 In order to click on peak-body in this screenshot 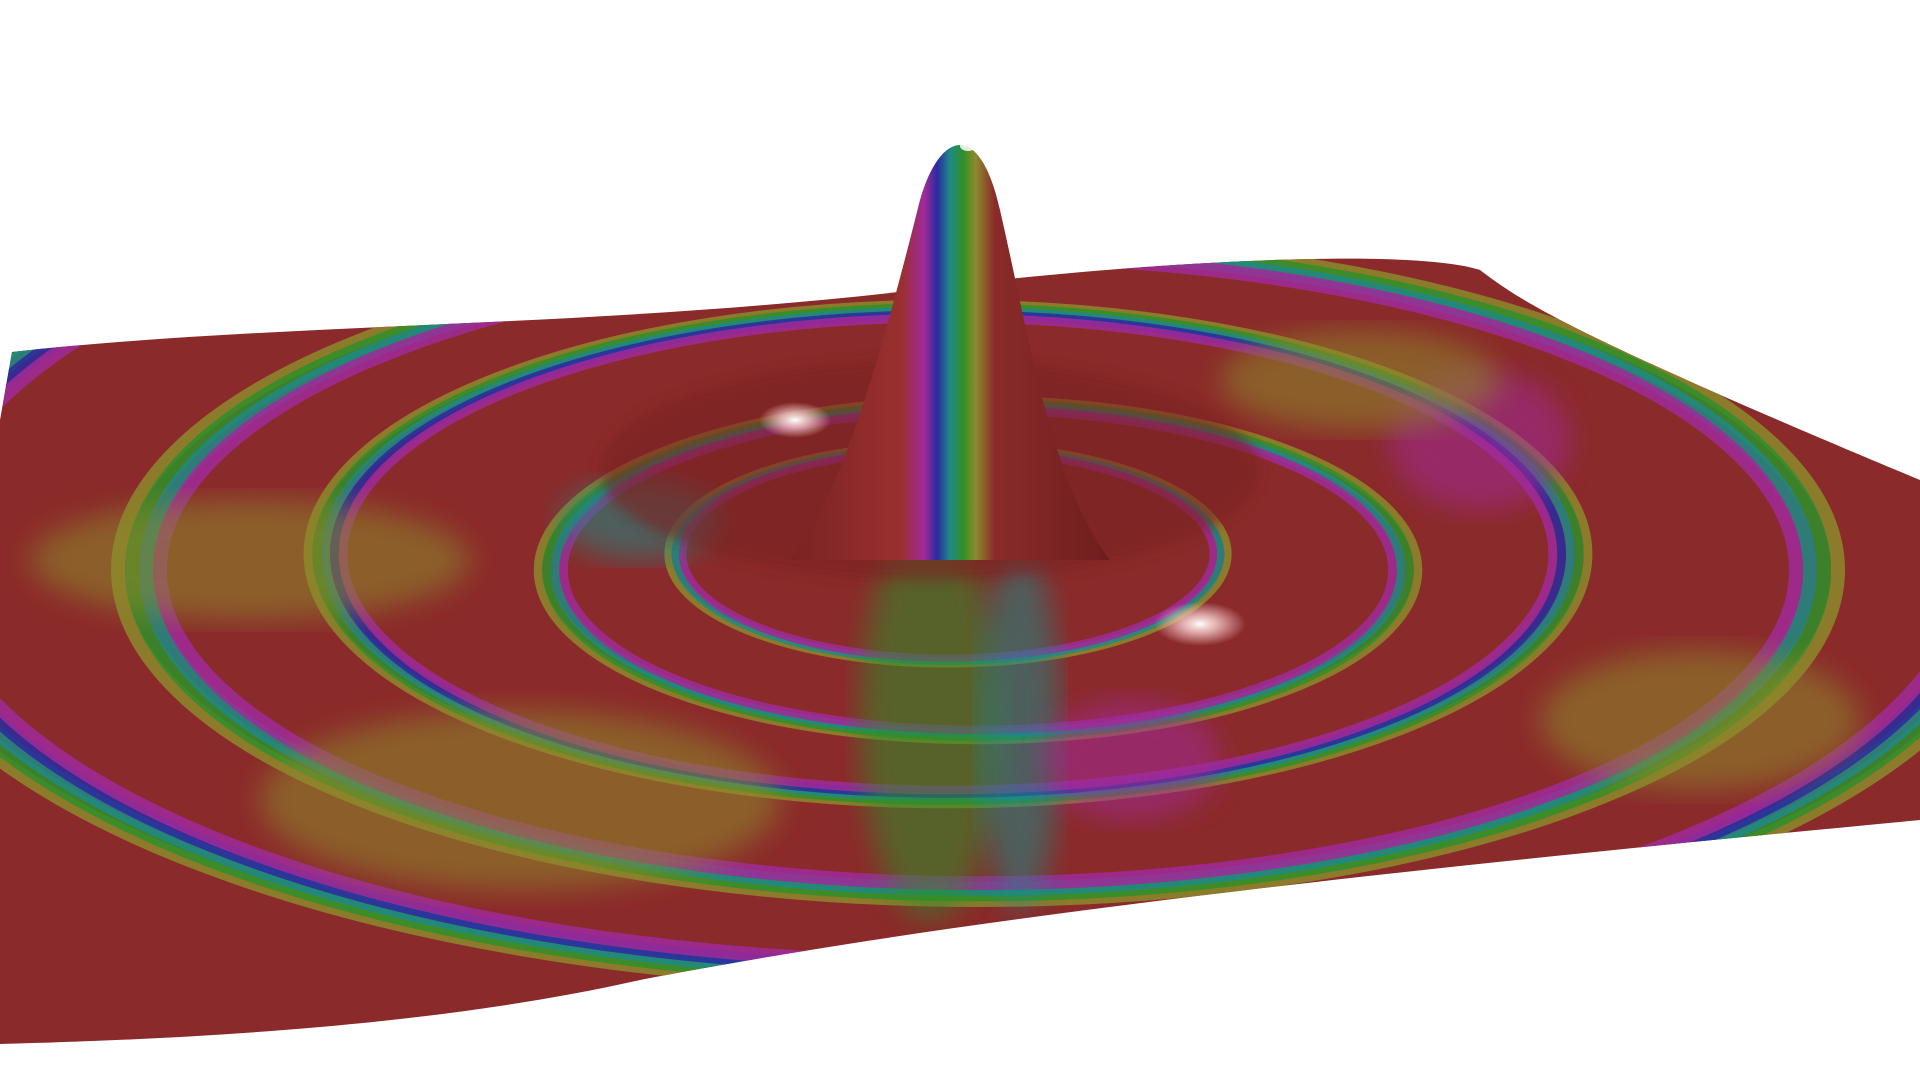, I will do `click(950, 352)`.